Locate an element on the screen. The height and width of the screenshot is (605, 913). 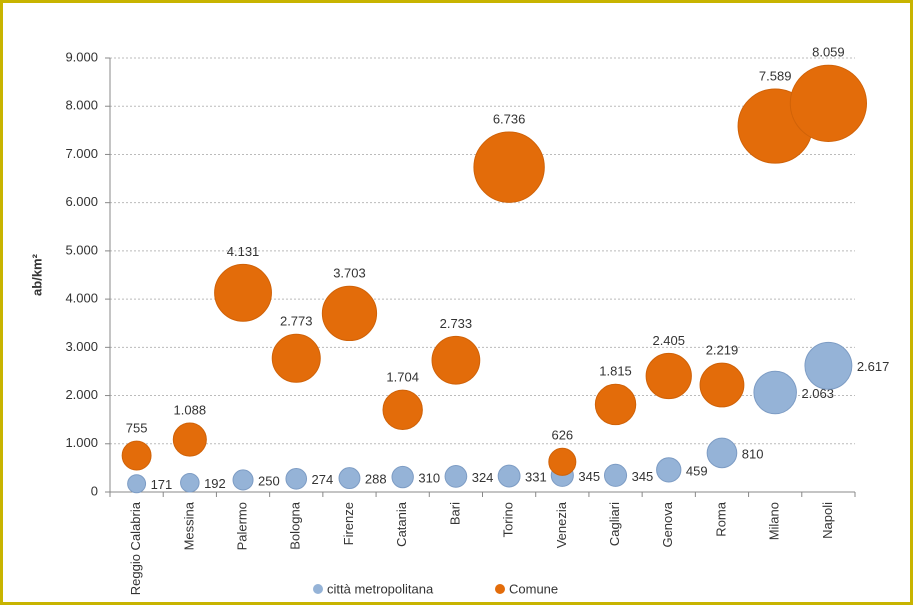
legend-label: Comune is located at coordinates (533, 588).